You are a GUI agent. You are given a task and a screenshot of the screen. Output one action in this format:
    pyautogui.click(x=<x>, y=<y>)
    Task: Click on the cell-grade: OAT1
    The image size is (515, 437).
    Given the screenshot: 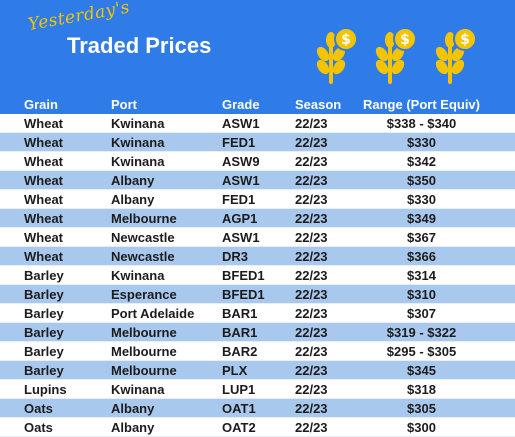 What is the action you would take?
    pyautogui.click(x=239, y=408)
    